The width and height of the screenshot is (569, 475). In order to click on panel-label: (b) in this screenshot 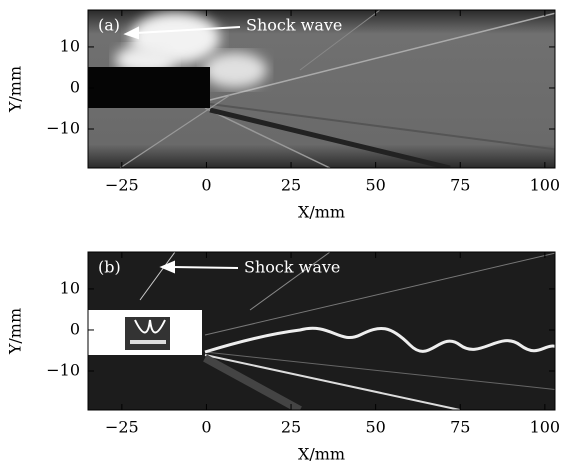, I will do `click(109, 267)`.